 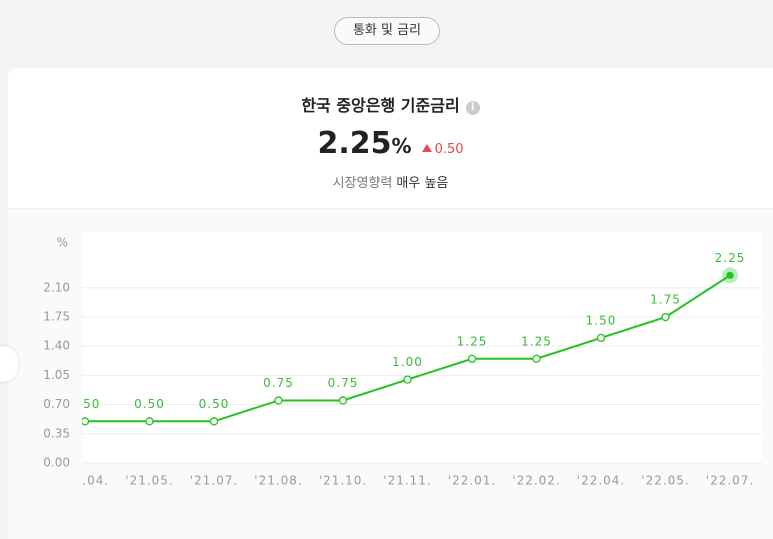 I want to click on x-tick-label: '21.11., so click(x=407, y=481).